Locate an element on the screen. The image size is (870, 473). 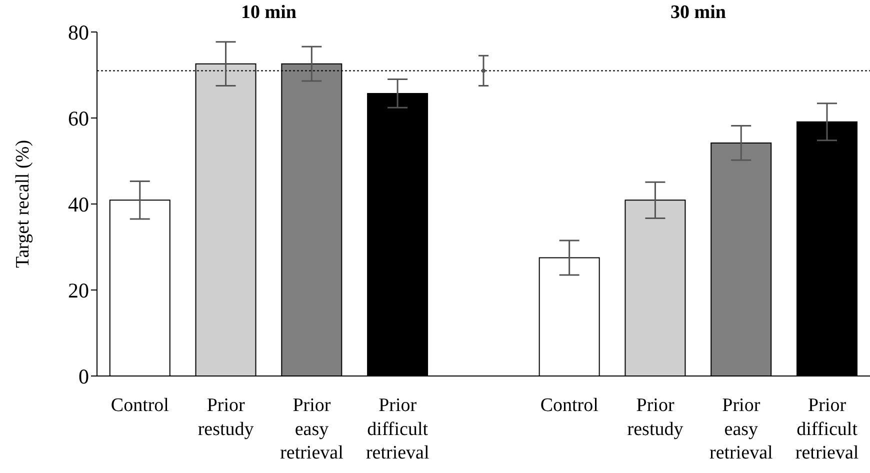
y-tick-label: 80 is located at coordinates (78, 32).